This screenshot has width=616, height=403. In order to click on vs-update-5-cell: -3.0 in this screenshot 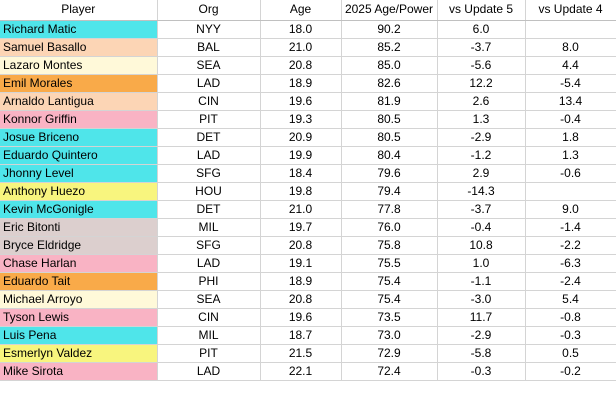, I will do `click(481, 299)`.